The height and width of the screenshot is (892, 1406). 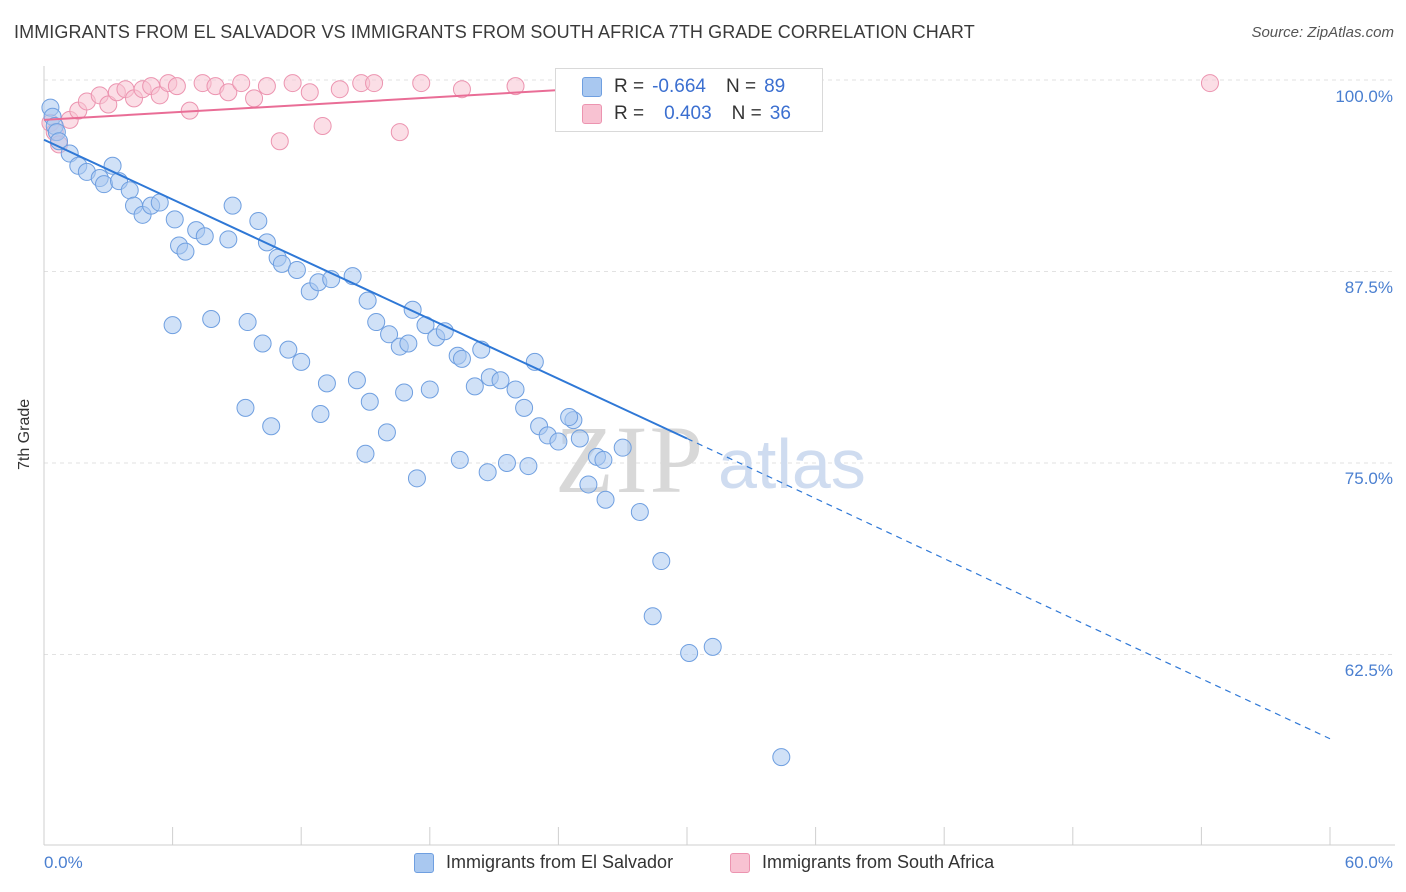 What do you see at coordinates (792, 464) in the screenshot?
I see `watermark-atlas: atlas` at bounding box center [792, 464].